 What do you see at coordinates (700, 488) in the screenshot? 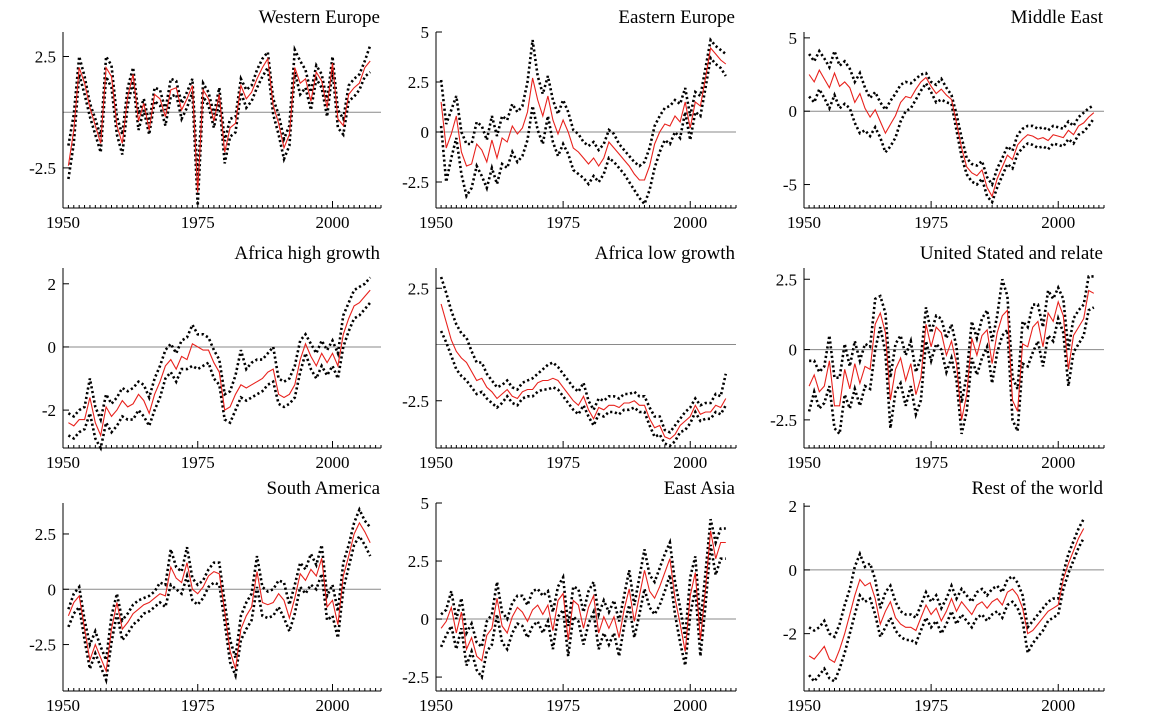
I see `panel-title: East Asia` at bounding box center [700, 488].